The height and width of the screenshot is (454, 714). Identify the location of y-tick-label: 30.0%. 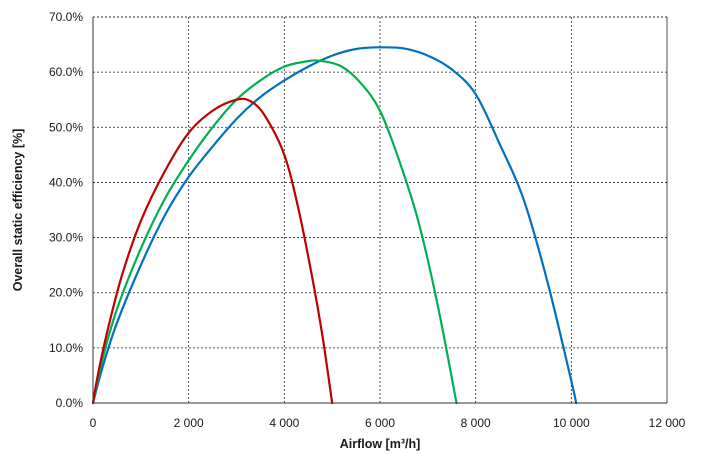
(66, 238).